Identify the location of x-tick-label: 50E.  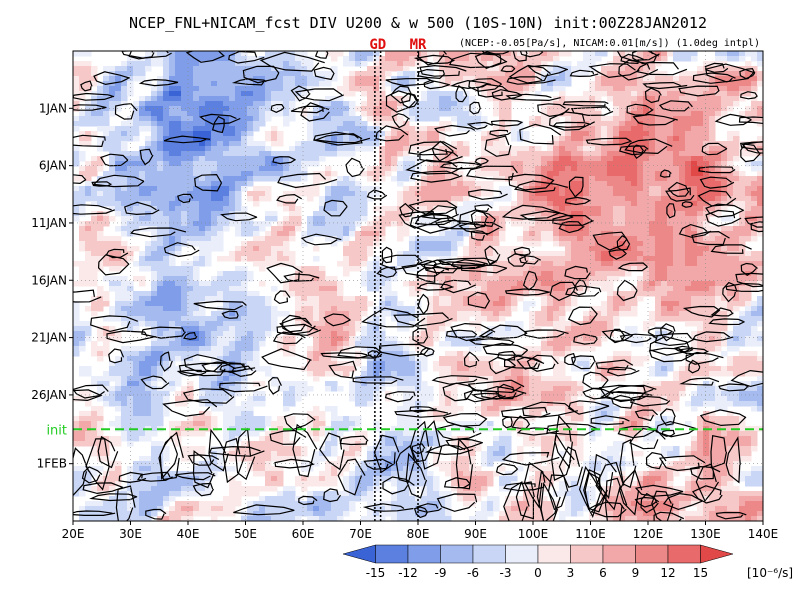
(245, 534).